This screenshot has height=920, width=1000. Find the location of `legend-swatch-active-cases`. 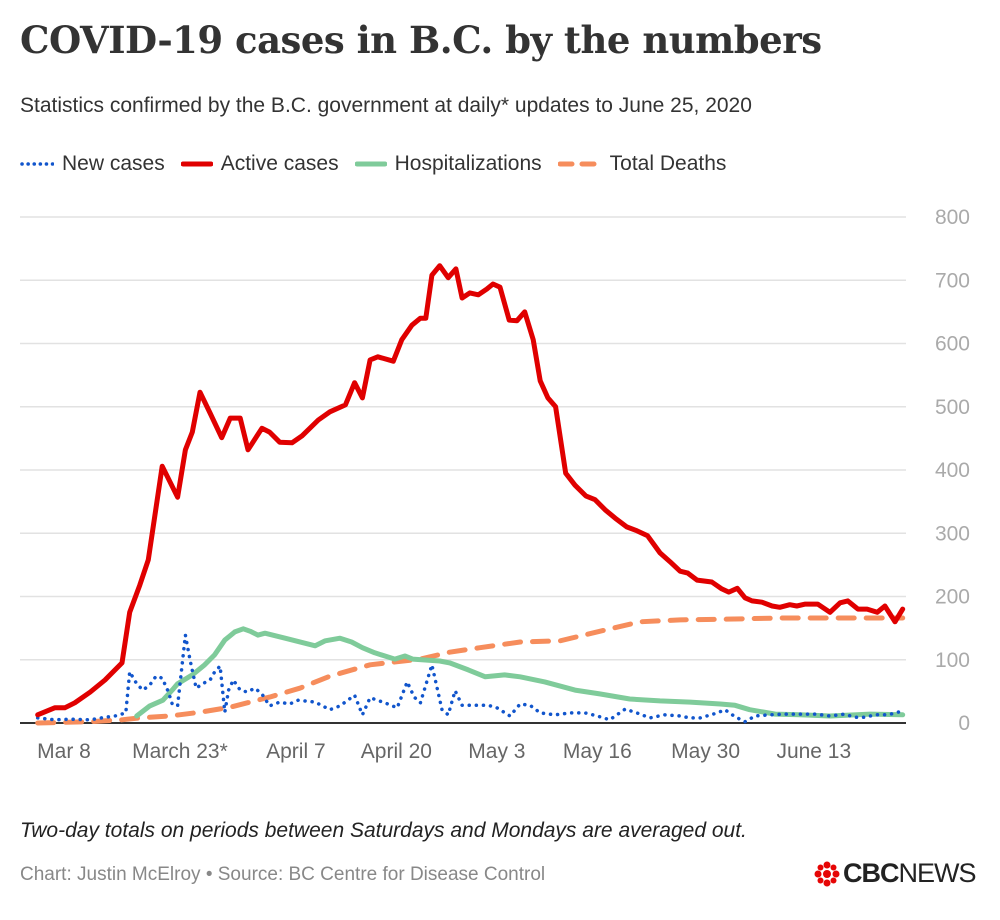

legend-swatch-active-cases is located at coordinates (196, 164).